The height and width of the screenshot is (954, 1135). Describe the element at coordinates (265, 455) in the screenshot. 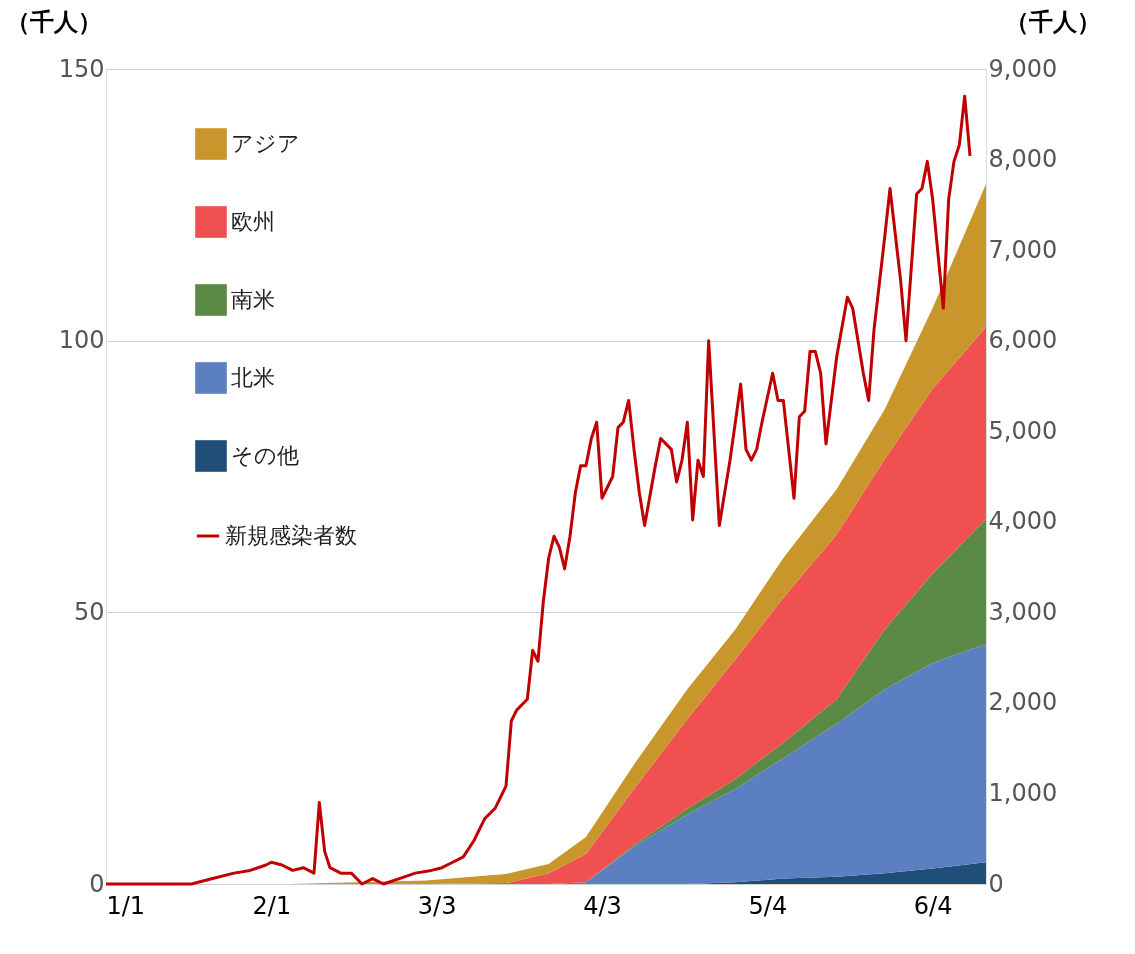

I see `legend-label: その他` at that location.